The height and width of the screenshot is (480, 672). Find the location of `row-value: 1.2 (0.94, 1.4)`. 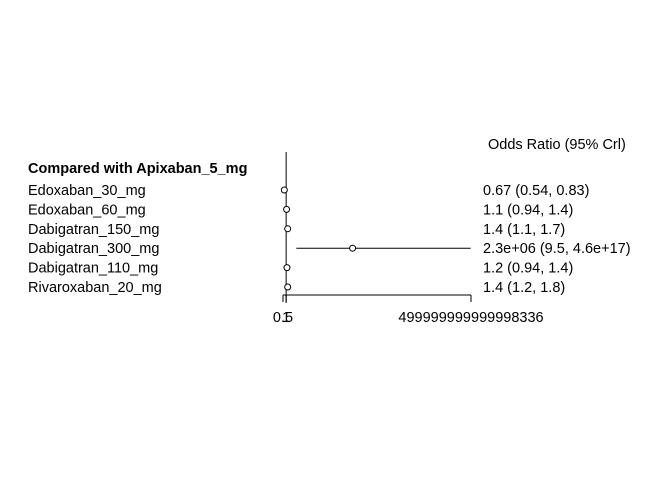

row-value: 1.2 (0.94, 1.4) is located at coordinates (528, 269).